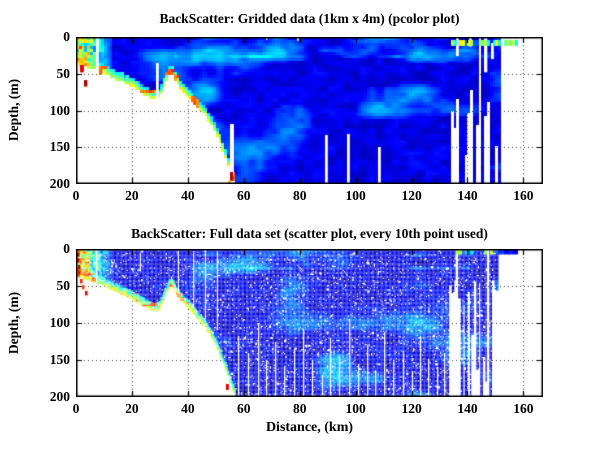 This screenshot has height=451, width=600. Describe the element at coordinates (309, 427) in the screenshot. I see `x-axis-label: Distance, (km)` at that location.